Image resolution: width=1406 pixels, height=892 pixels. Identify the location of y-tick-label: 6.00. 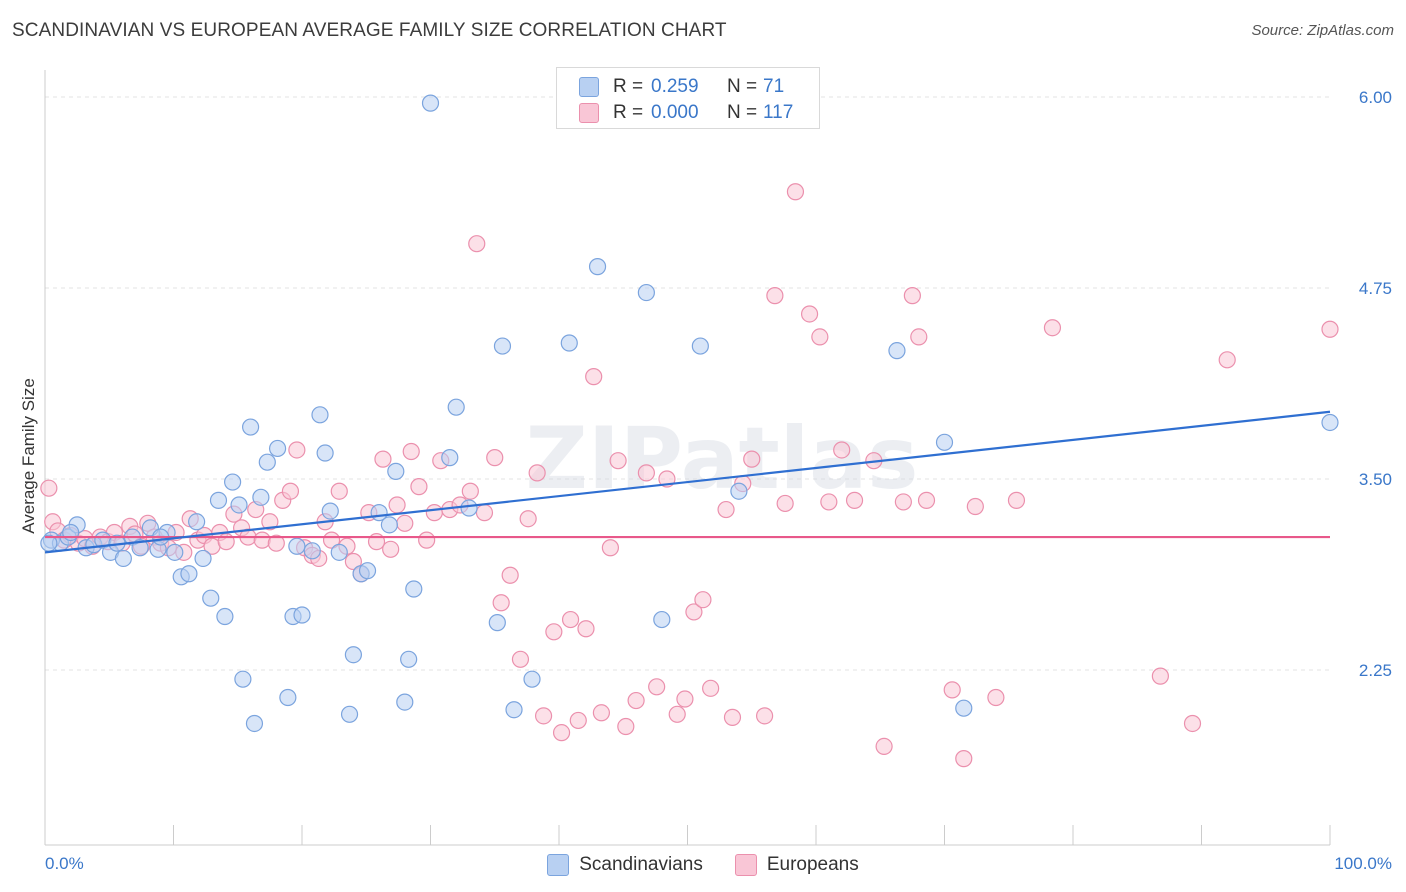
(1375, 97).